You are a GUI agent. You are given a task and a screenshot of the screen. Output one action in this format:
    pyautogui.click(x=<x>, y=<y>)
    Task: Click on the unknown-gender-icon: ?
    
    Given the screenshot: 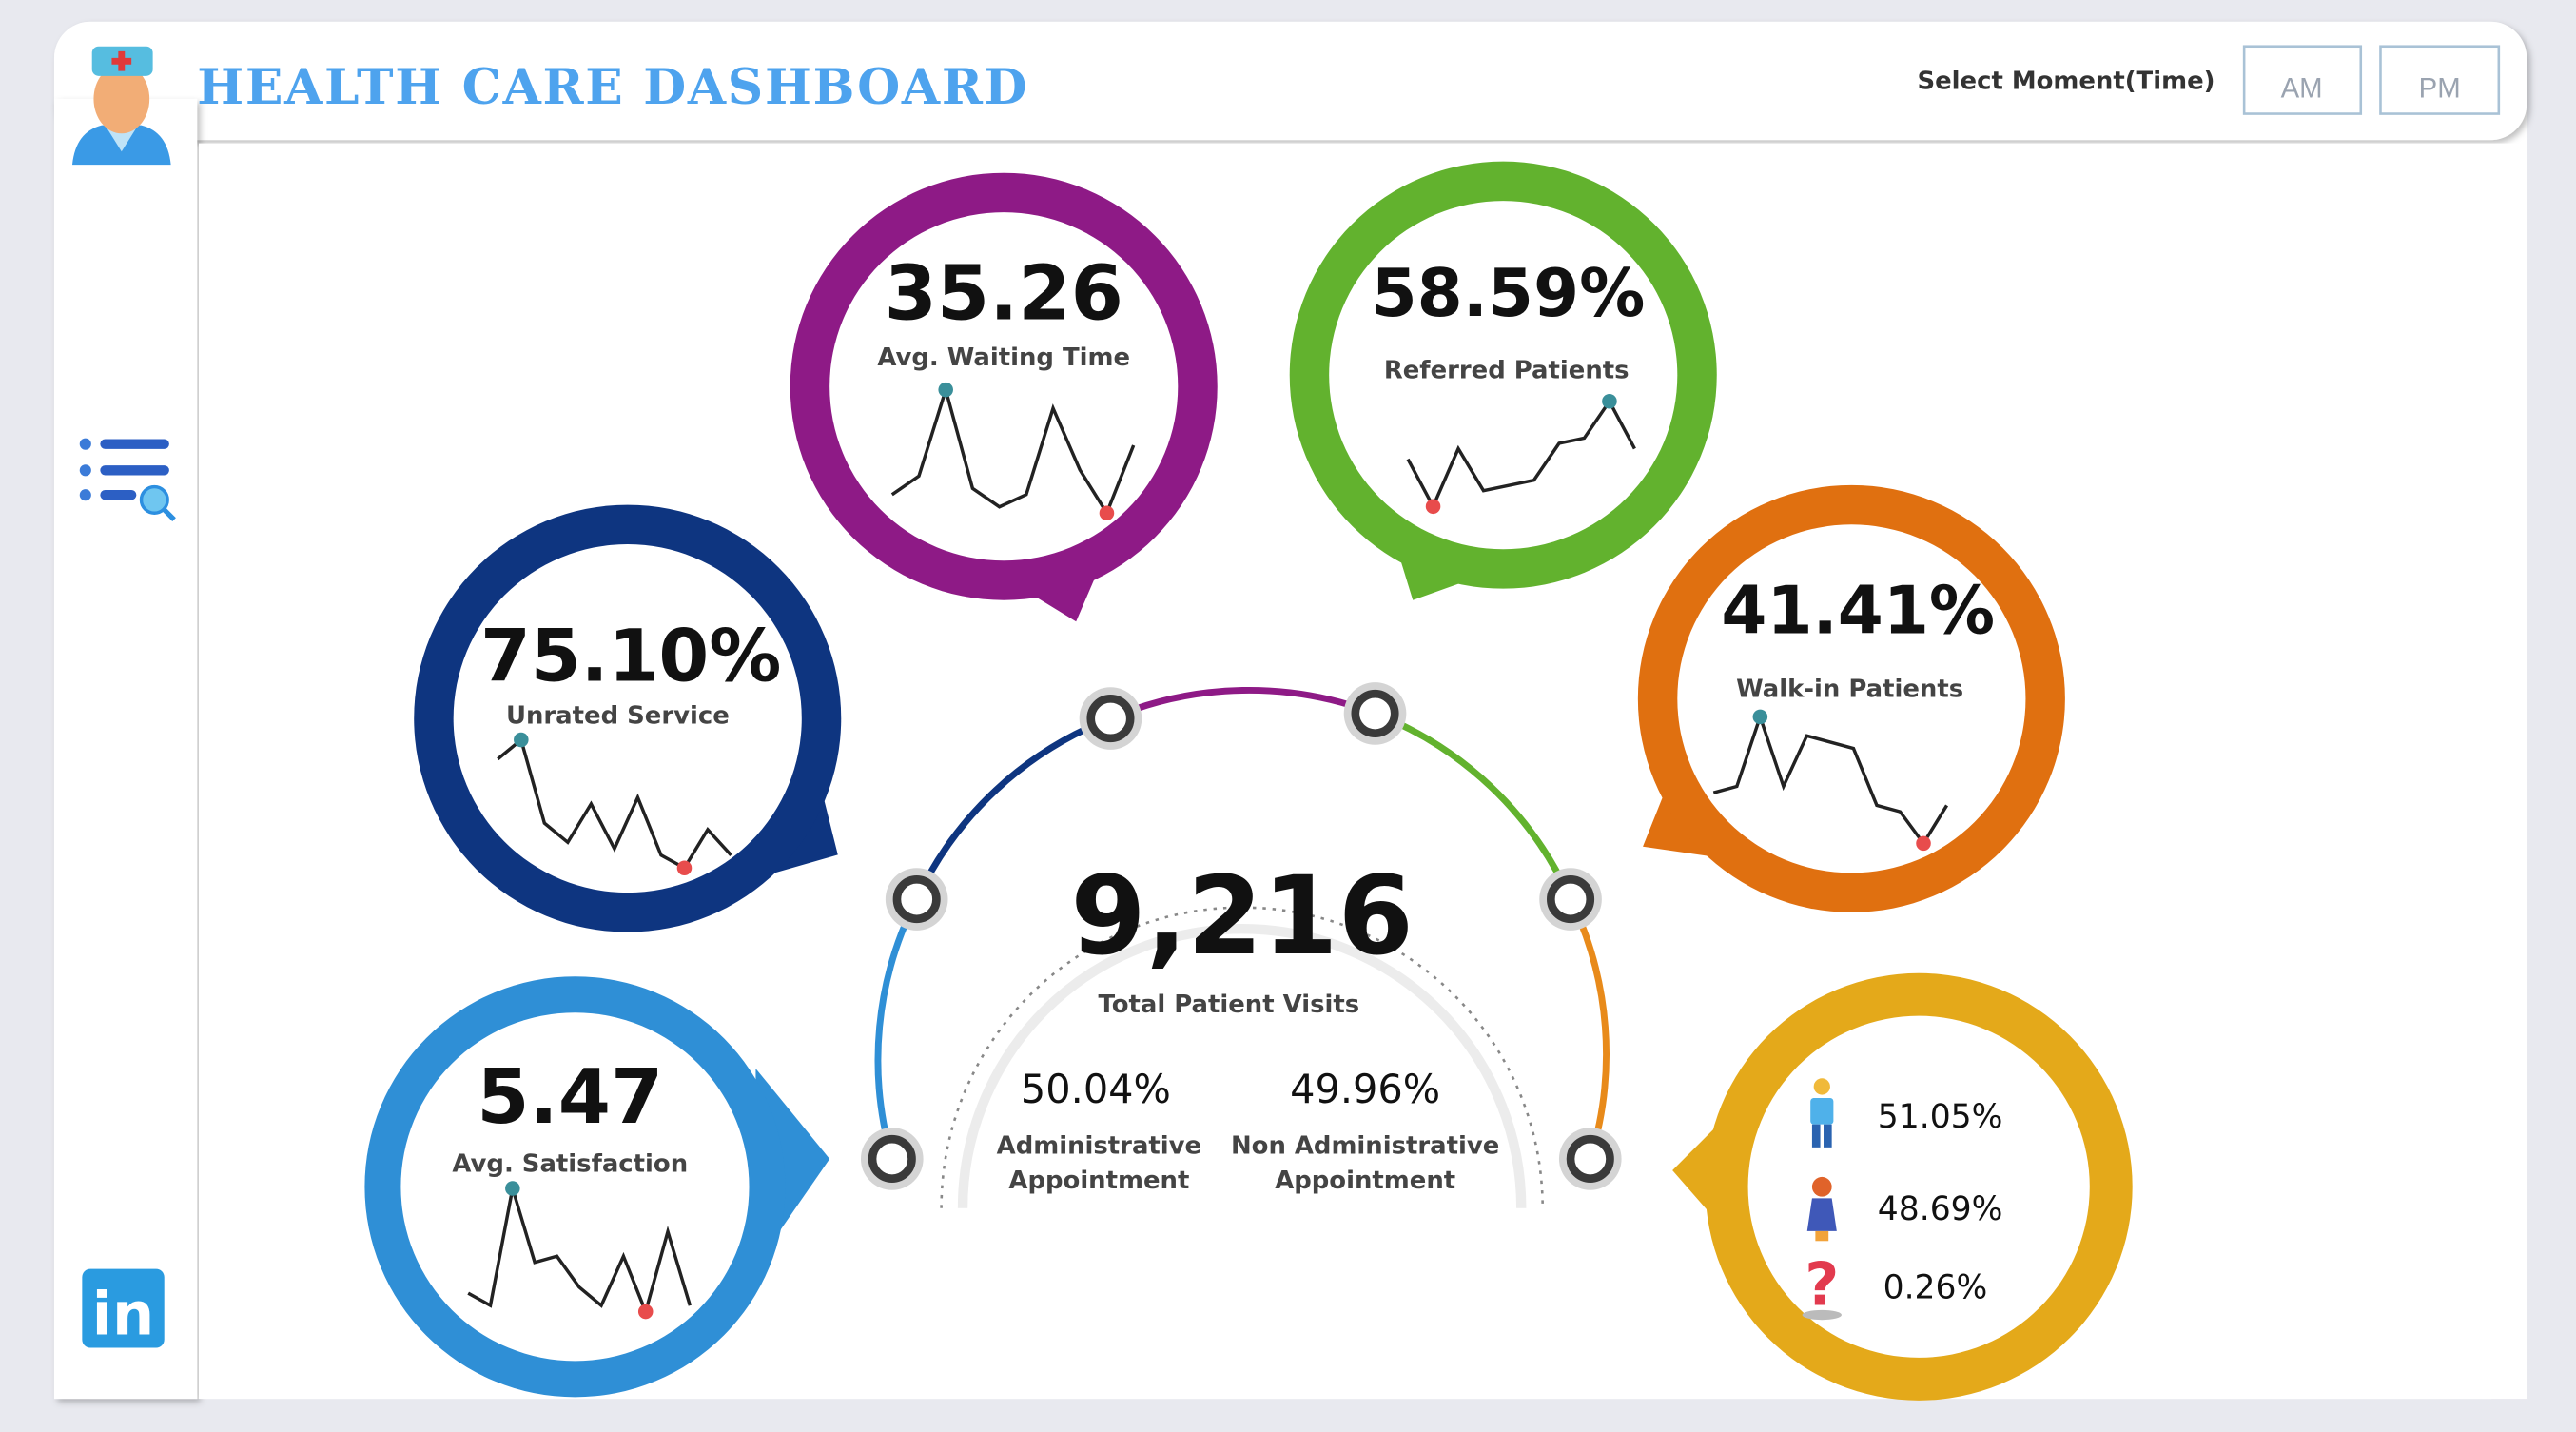 What is the action you would take?
    pyautogui.click(x=1823, y=1285)
    